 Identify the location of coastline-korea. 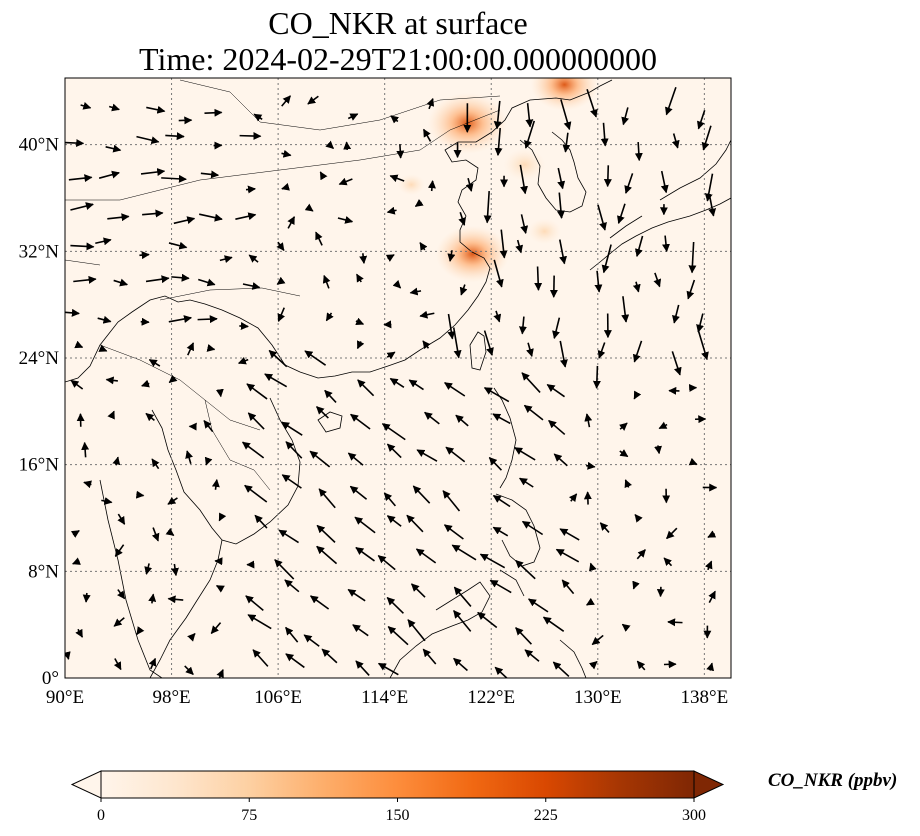
(553, 172).